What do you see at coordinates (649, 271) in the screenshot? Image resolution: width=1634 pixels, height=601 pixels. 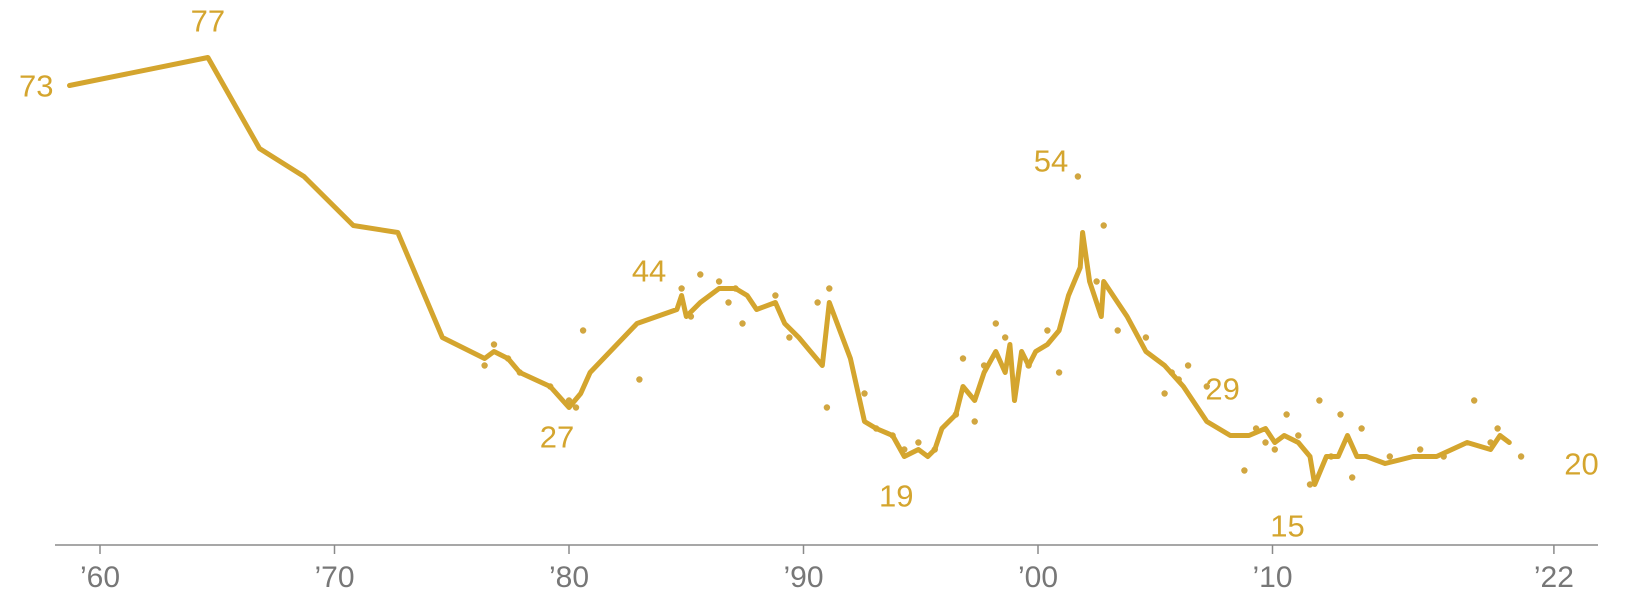 I see `data-label-44: 44` at bounding box center [649, 271].